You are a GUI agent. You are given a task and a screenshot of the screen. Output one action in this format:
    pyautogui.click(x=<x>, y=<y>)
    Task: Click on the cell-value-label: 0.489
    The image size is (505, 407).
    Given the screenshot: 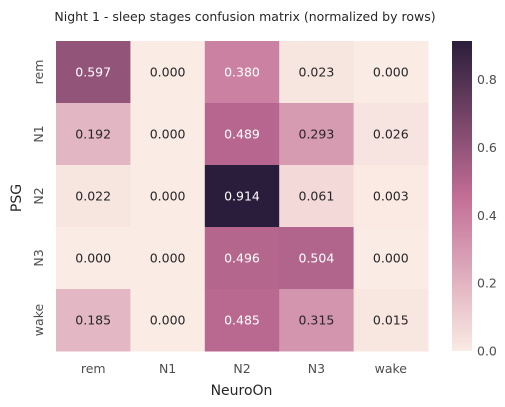 What is the action you would take?
    pyautogui.click(x=242, y=134)
    